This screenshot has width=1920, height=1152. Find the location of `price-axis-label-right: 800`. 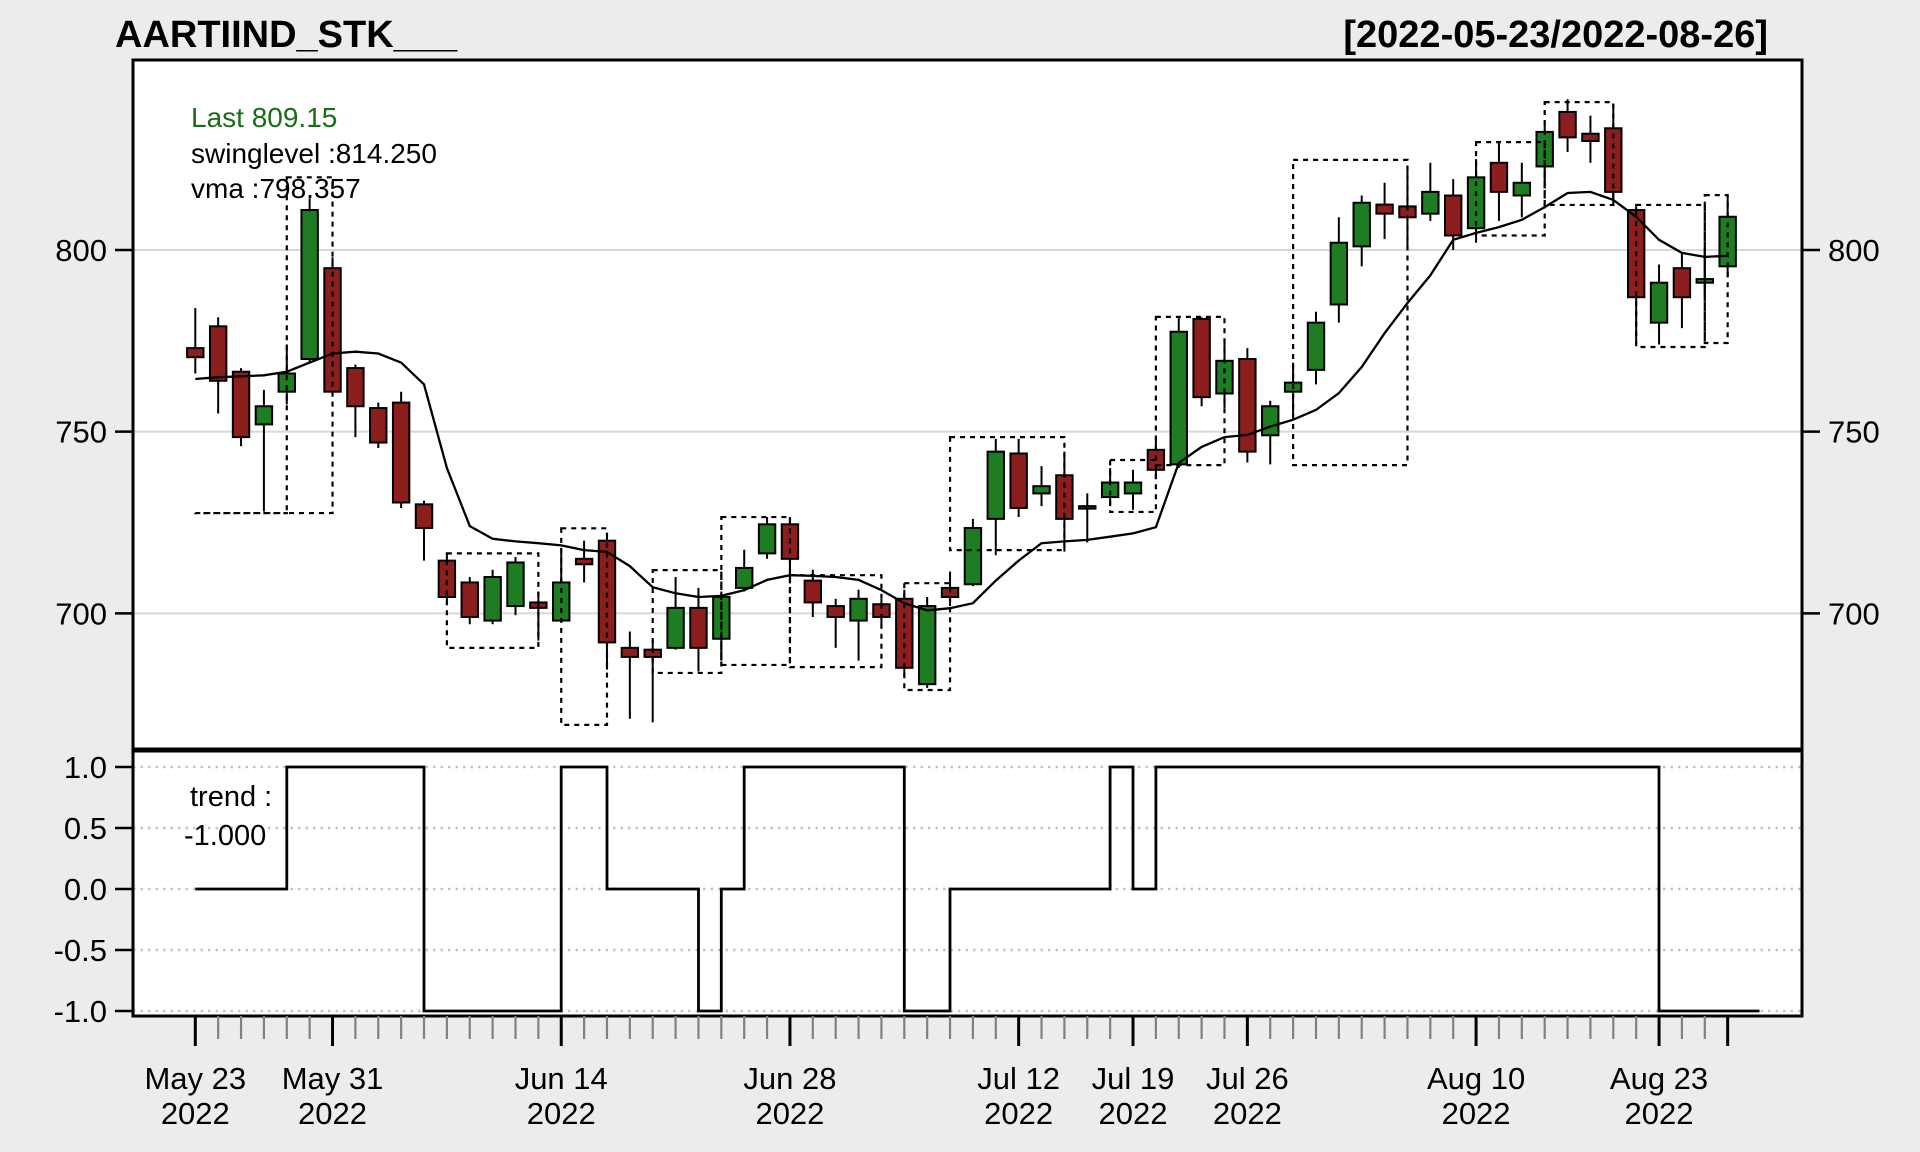

price-axis-label-right: 800 is located at coordinates (1854, 250).